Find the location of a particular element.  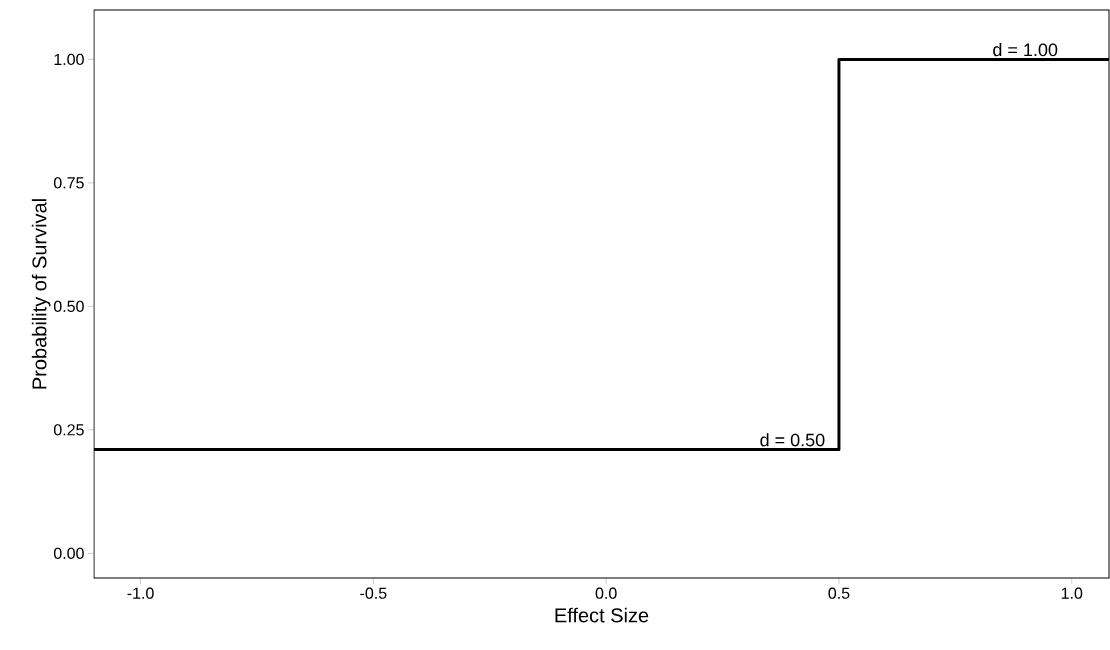

y-tick-label: 0.00 is located at coordinates (68, 553).